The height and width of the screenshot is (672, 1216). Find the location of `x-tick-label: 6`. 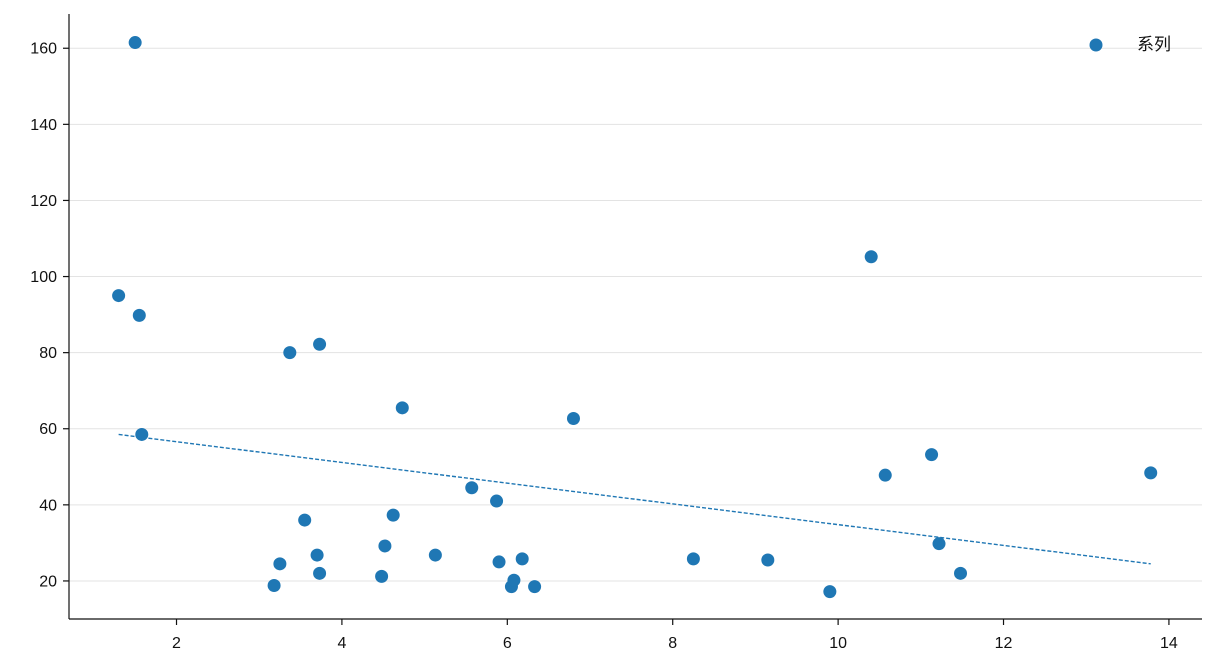

x-tick-label: 6 is located at coordinates (507, 643).